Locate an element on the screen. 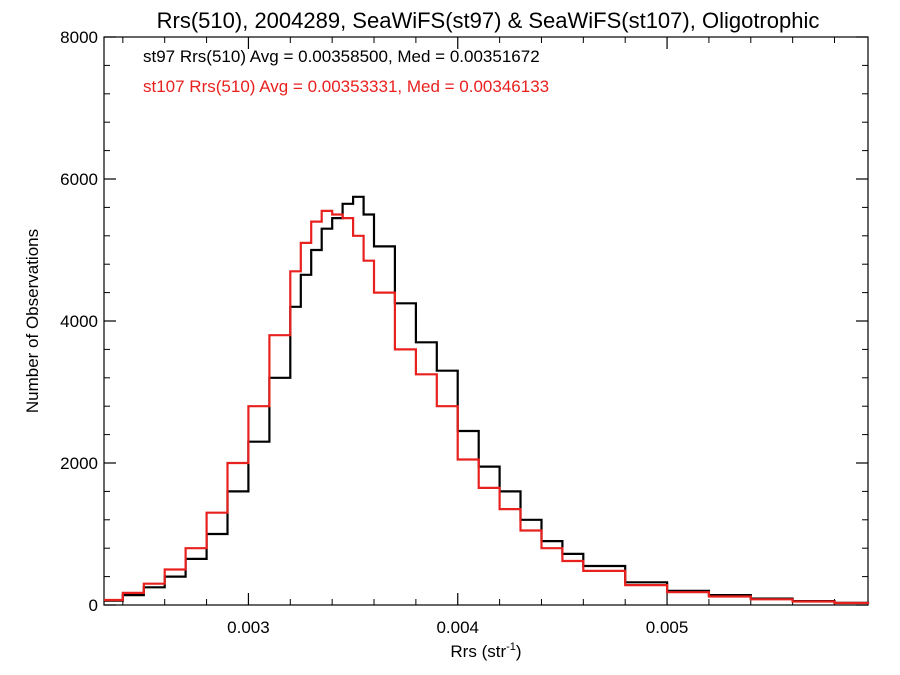  y-tick-label: 2000 is located at coordinates (79, 463).